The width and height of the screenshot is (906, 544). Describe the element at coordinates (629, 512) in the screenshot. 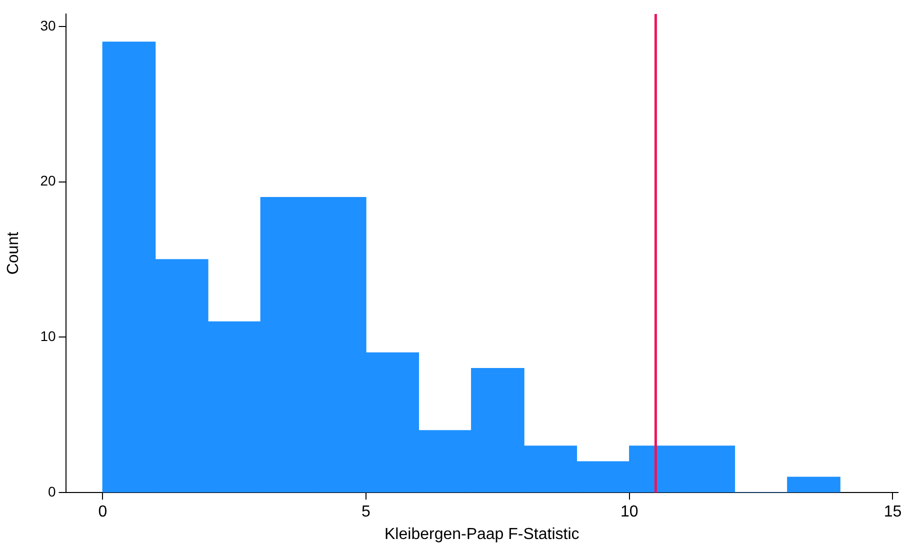

I see `x-tick-label: 10` at that location.